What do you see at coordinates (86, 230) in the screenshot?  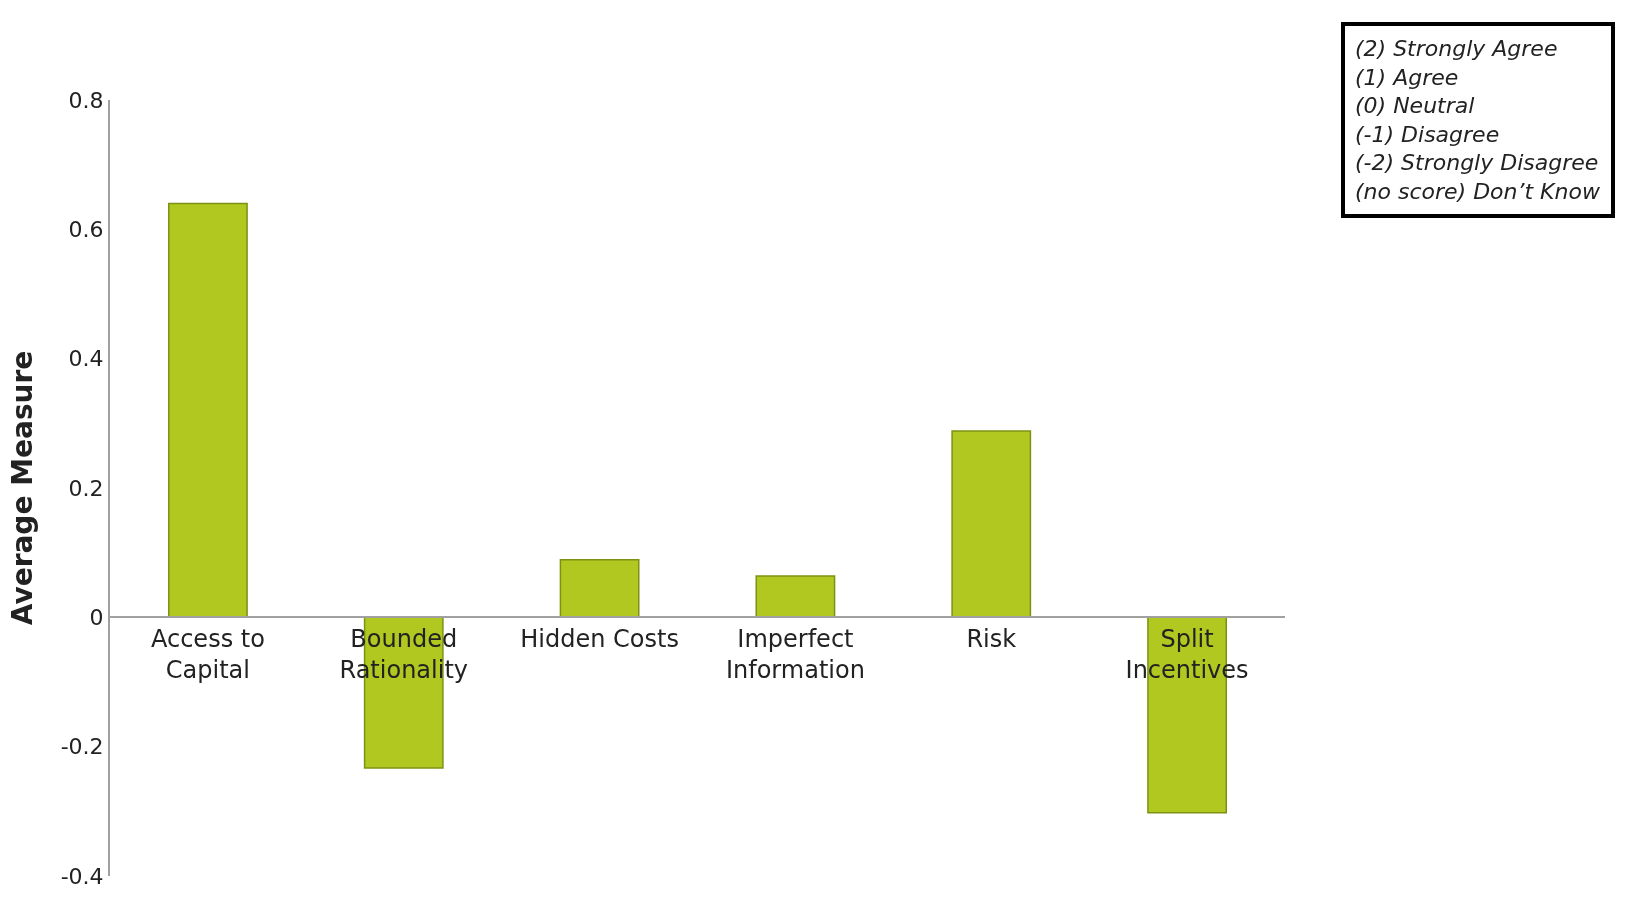 I see `y-tick-label: 0.6` at bounding box center [86, 230].